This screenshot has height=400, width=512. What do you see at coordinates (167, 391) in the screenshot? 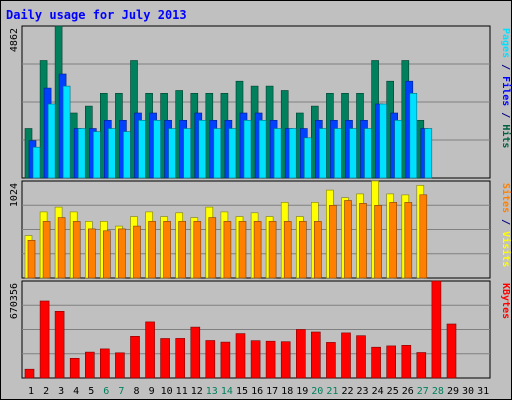
I see `day-label-10: 10` at bounding box center [167, 391].